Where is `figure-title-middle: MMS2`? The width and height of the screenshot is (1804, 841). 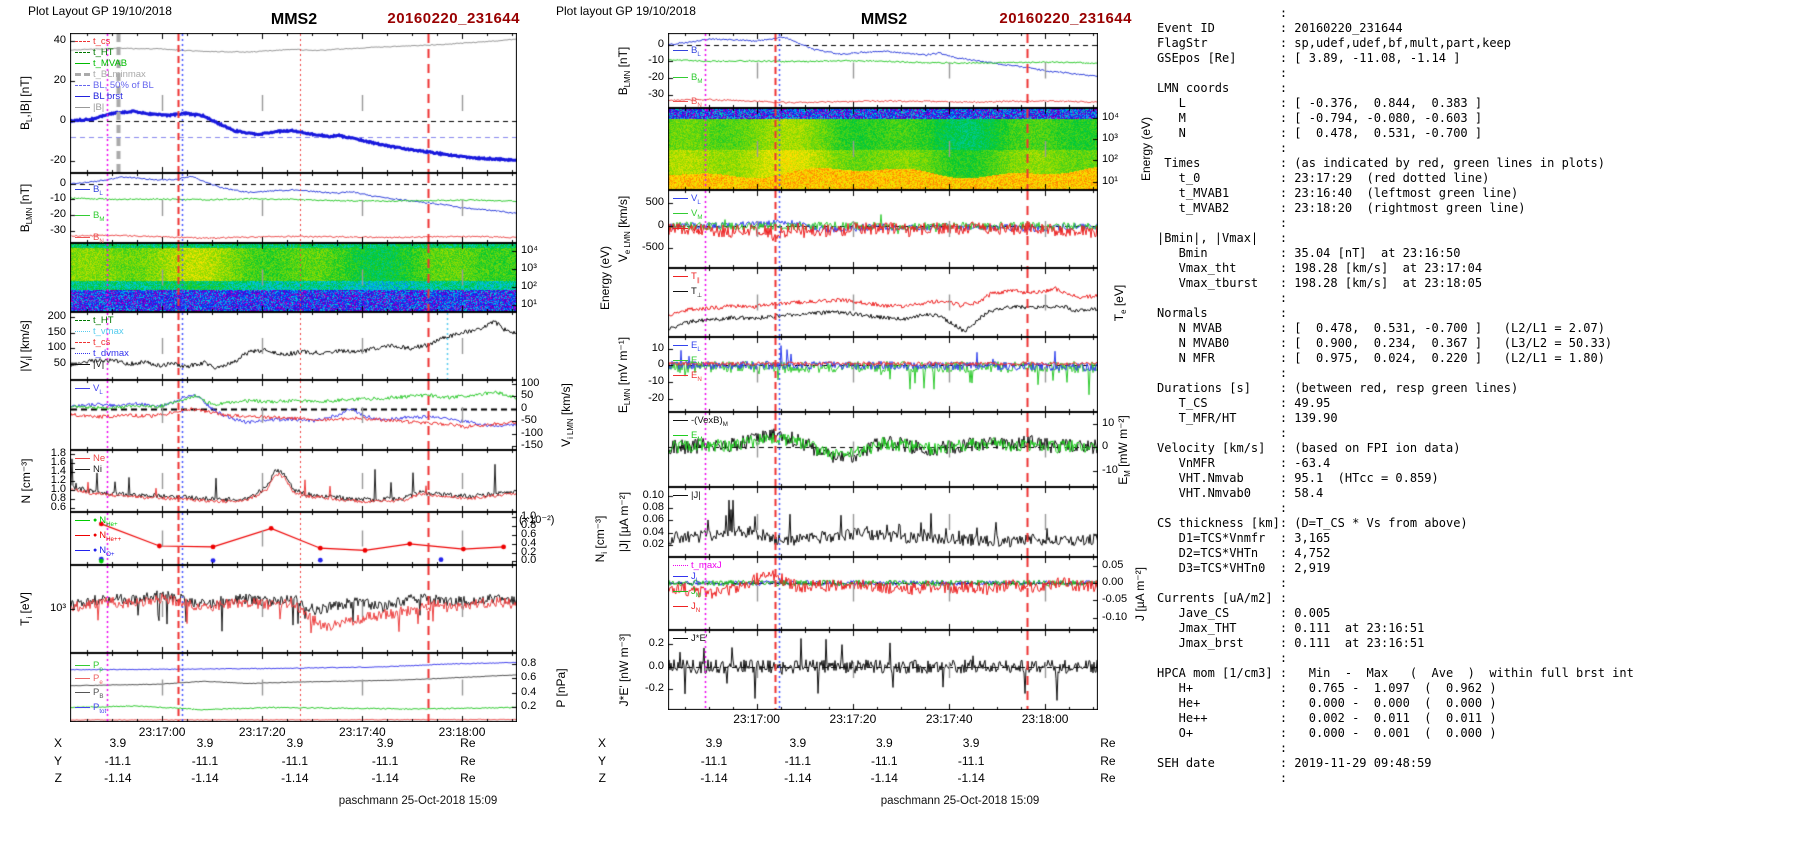
figure-title-middle: MMS2 is located at coordinates (884, 19).